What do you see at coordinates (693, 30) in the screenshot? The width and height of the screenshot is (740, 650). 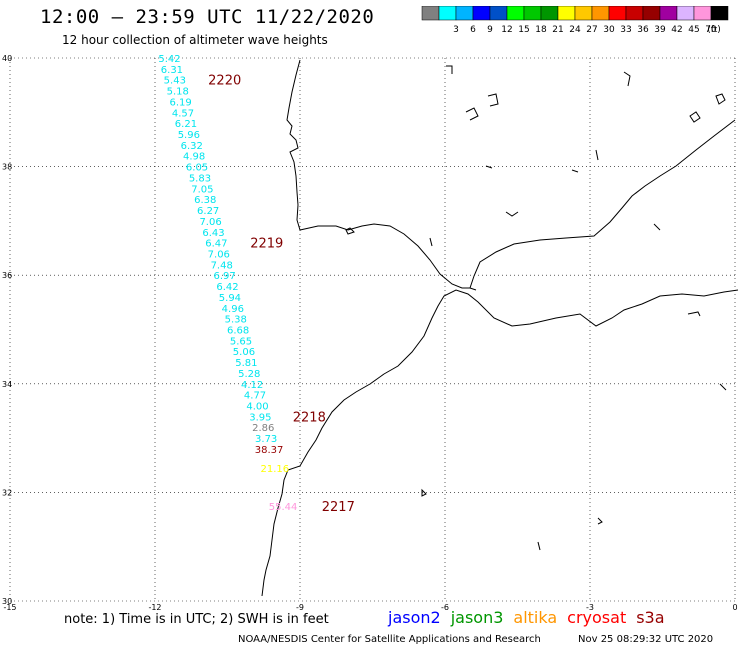 I see `legend-tick-label: 45` at bounding box center [693, 30].